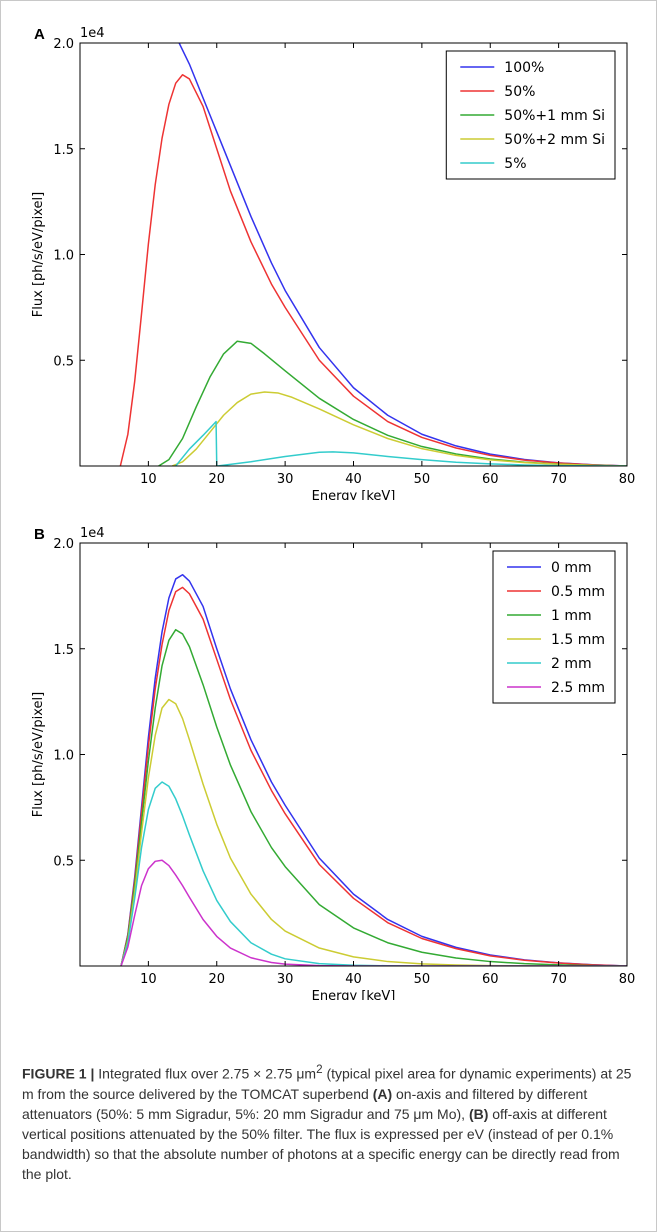 The width and height of the screenshot is (657, 1232). Describe the element at coordinates (578, 688) in the screenshot. I see `legend-label-5: 2.5 mm` at that location.